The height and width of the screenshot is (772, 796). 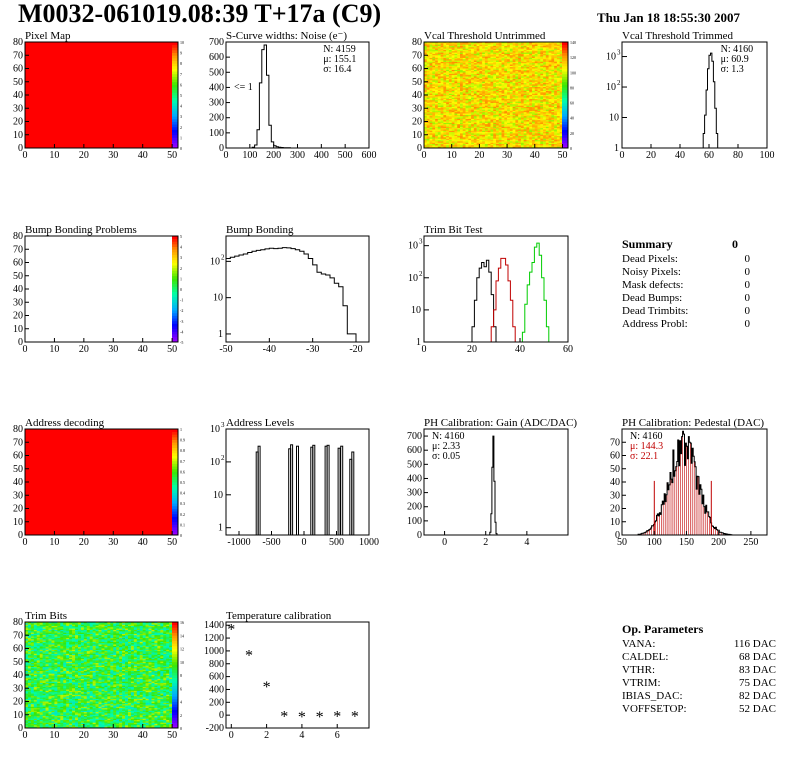 What do you see at coordinates (339, 59) in the screenshot?
I see `stats-line: μ: 155.1` at bounding box center [339, 59].